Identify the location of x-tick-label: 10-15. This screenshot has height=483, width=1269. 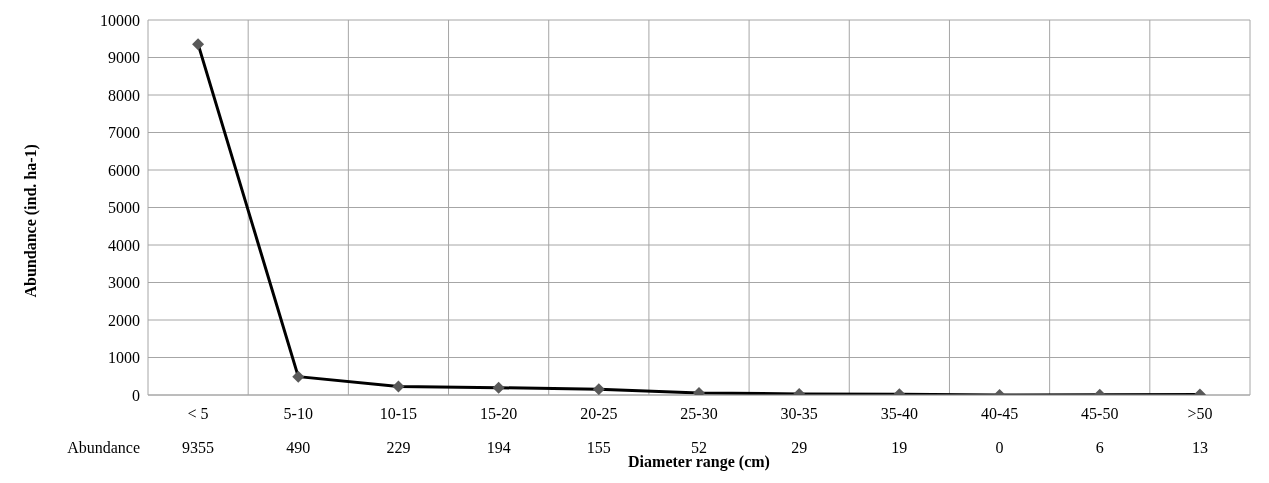
(398, 413).